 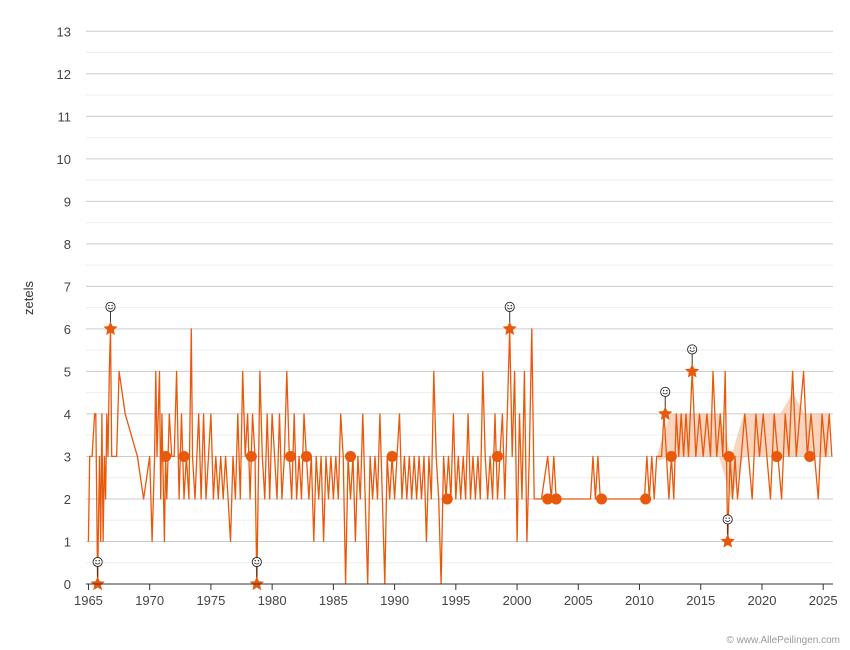 What do you see at coordinates (149, 600) in the screenshot?
I see `x-tick-label: 1970` at bounding box center [149, 600].